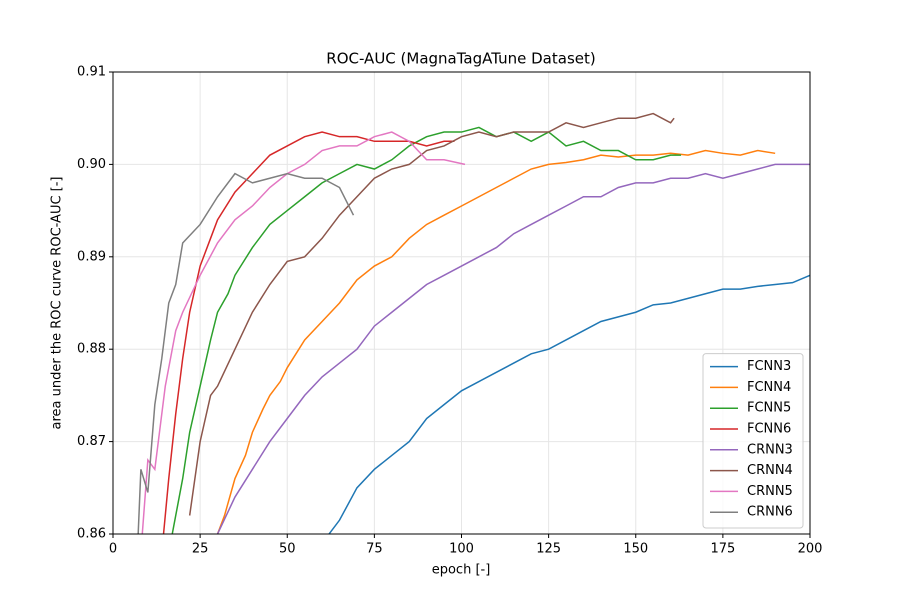 Image resolution: width=900 pixels, height=600 pixels. Describe the element at coordinates (770, 491) in the screenshot. I see `legend-label: CRNN5` at that location.